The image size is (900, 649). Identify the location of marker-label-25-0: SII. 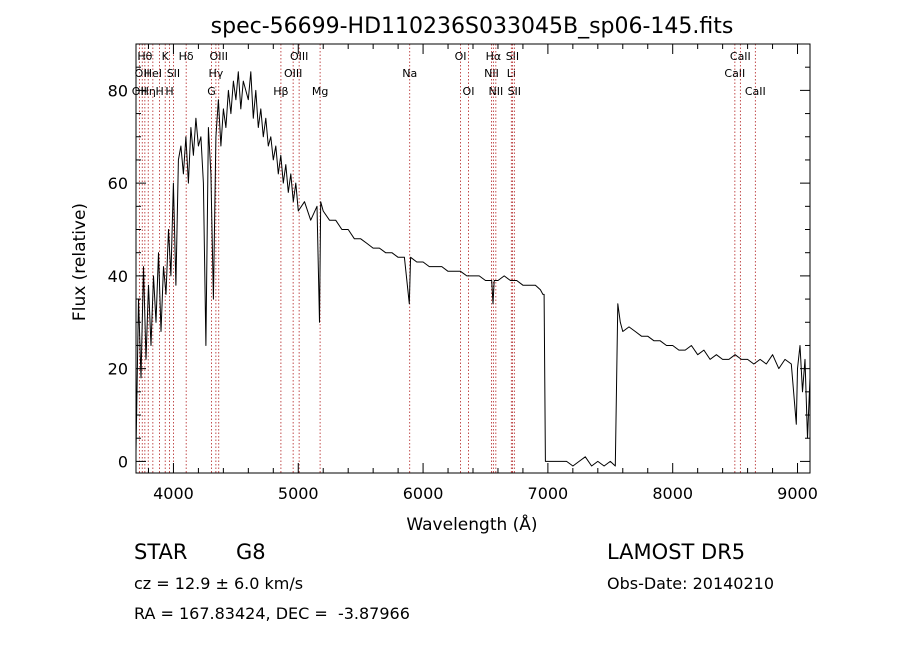
(514, 91).